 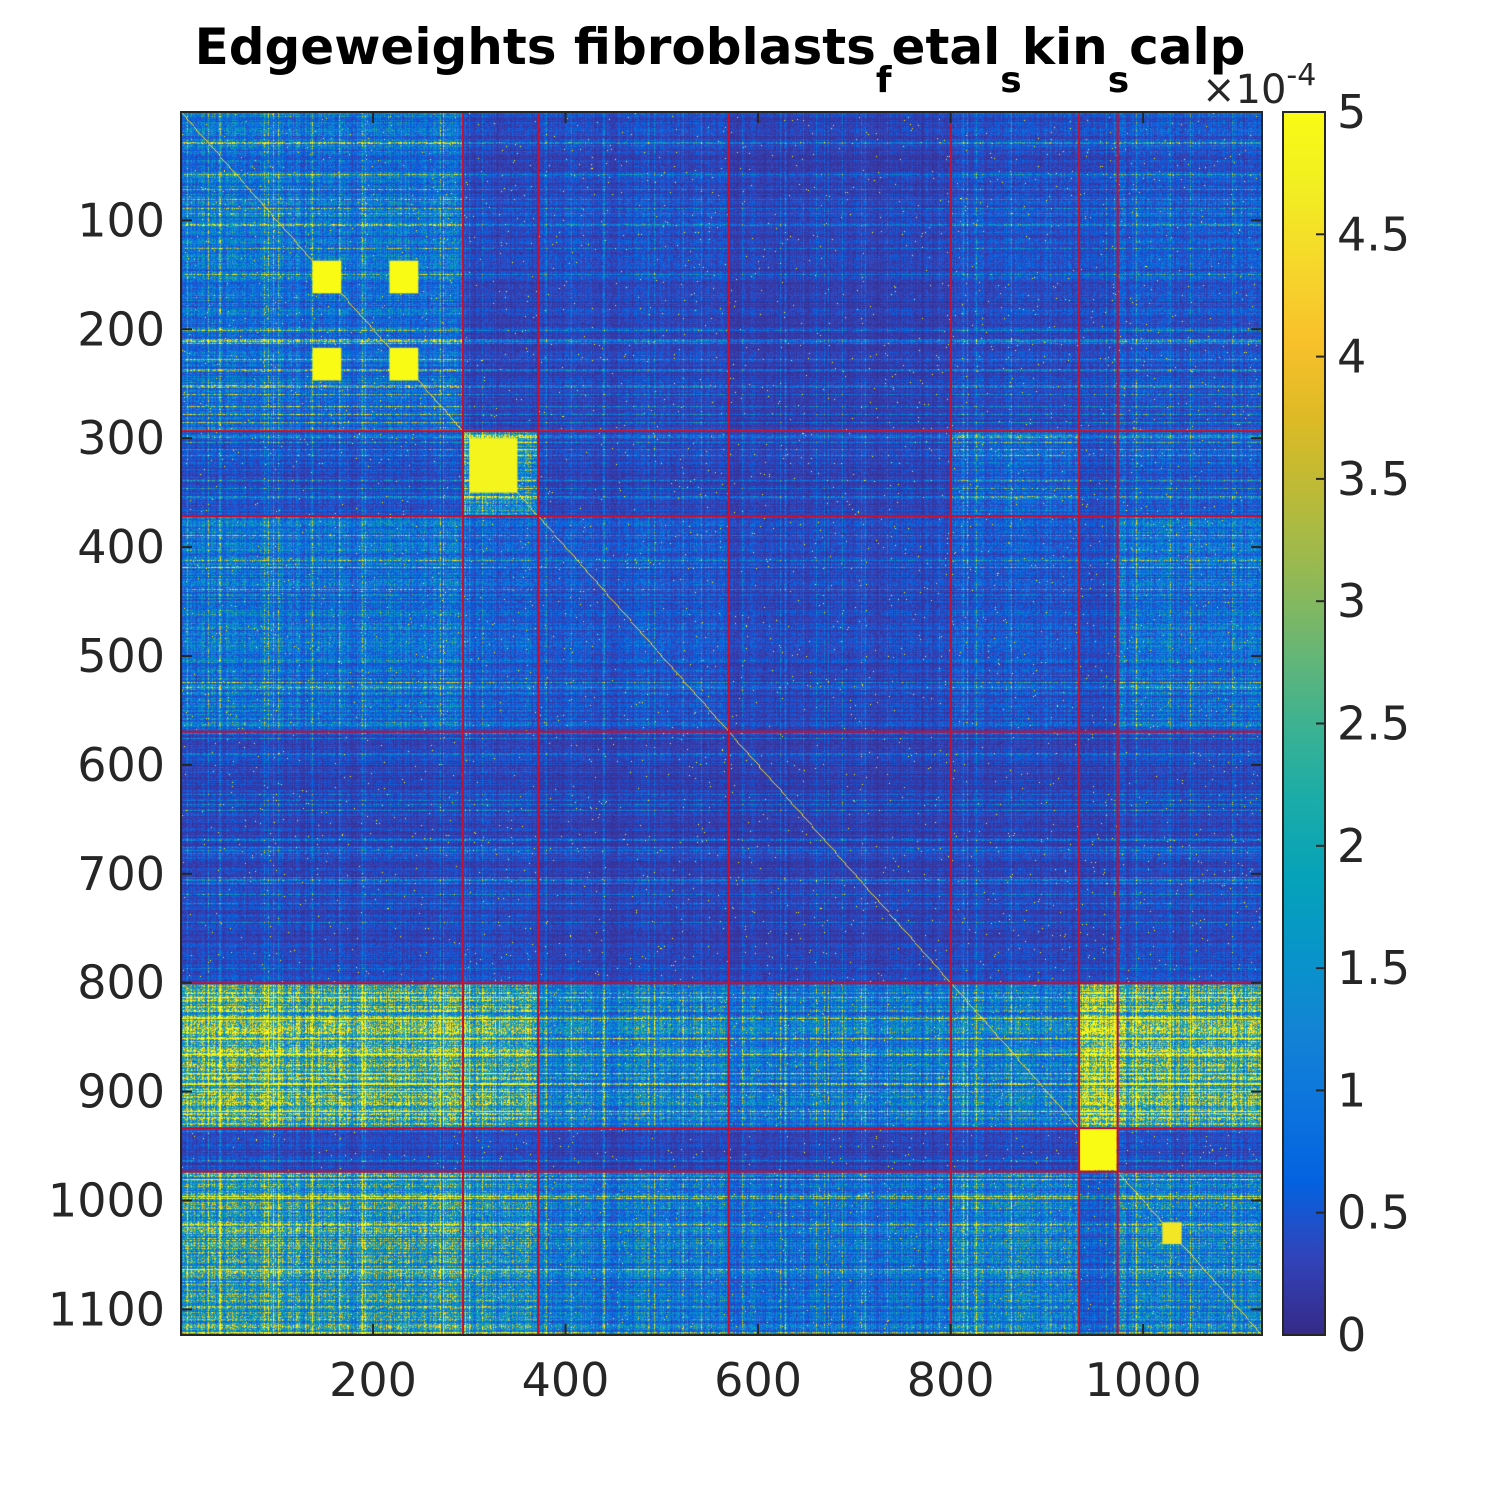 I want to click on chart-title: Edgeweights fibroblastsfetalskinscalp, so click(x=720, y=59).